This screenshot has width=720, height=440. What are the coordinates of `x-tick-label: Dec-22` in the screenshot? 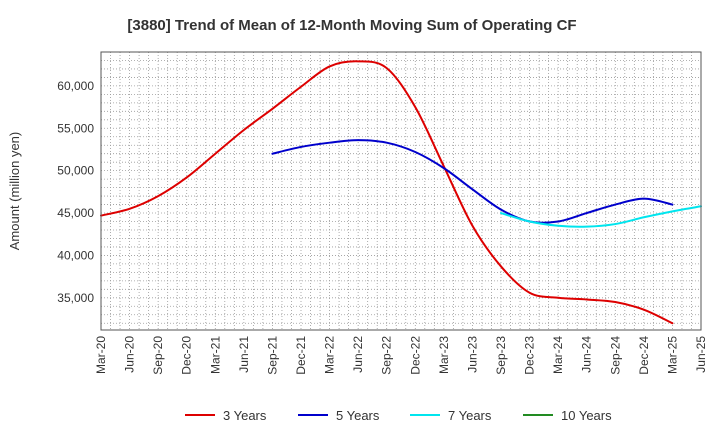 It's located at (415, 355).